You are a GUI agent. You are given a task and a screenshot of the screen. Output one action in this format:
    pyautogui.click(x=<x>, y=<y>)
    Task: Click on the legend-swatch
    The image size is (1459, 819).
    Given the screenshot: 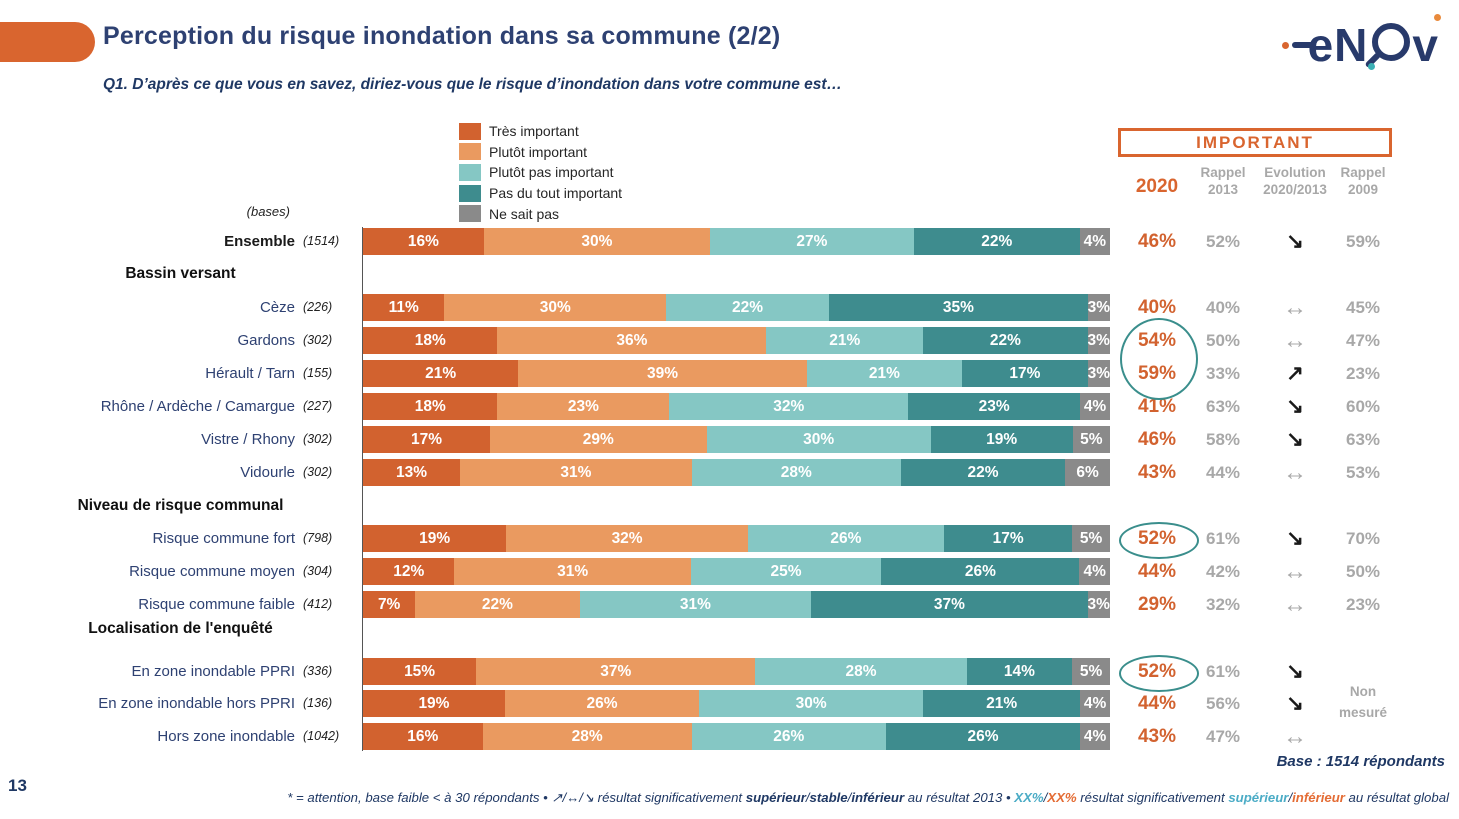 What is the action you would take?
    pyautogui.click(x=470, y=152)
    